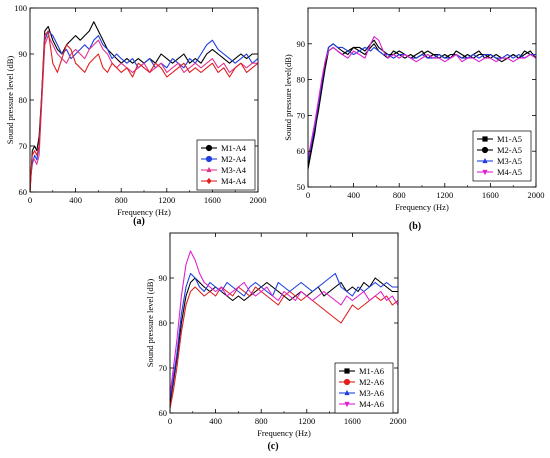  I want to click on series-line-M1-A6, so click(284, 341).